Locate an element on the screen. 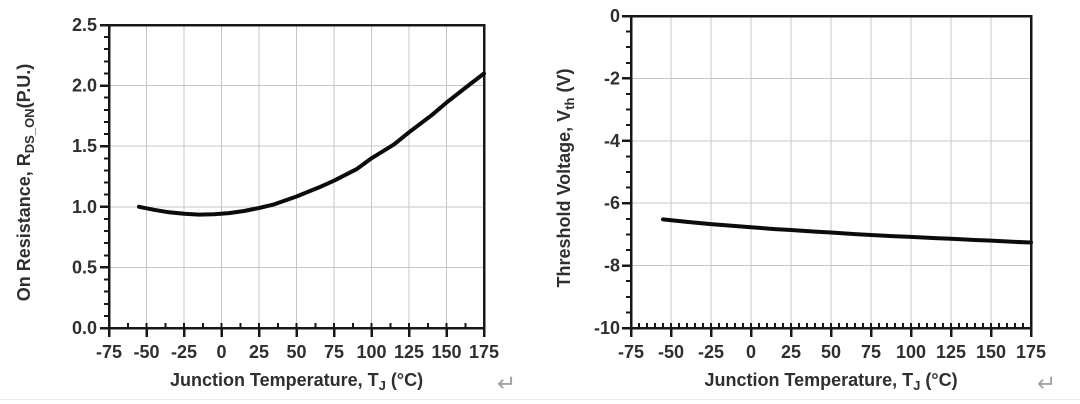 The width and height of the screenshot is (1080, 404). y-tick-label: -10 is located at coordinates (607, 328).